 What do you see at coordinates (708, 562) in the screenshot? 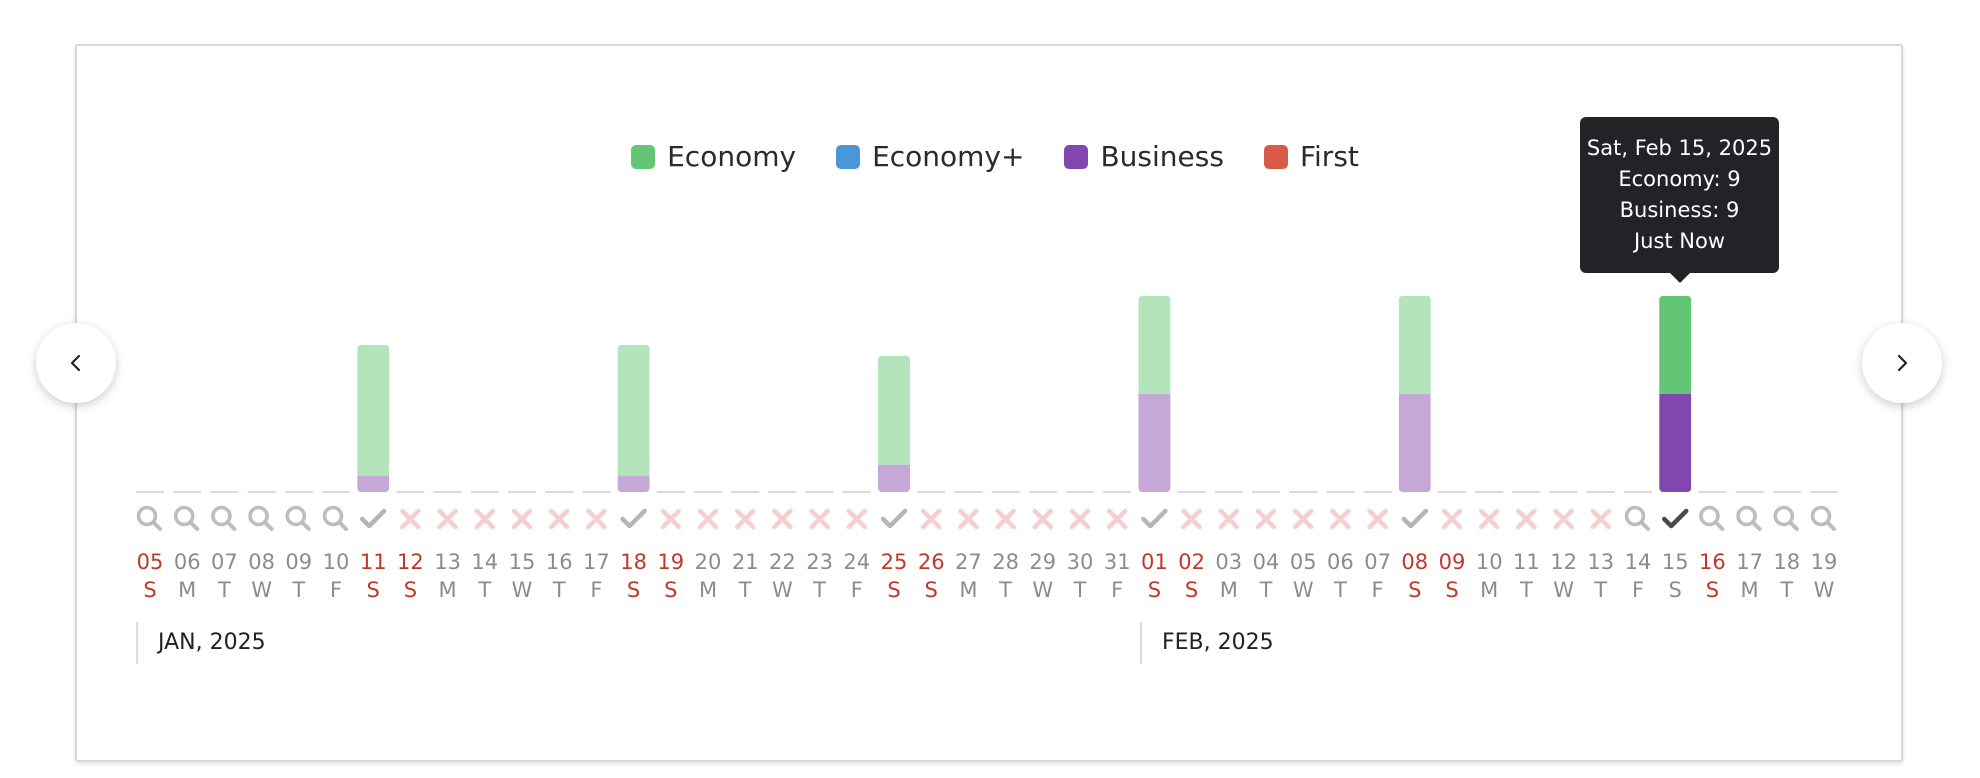
I see `tick-label-day: 20` at bounding box center [708, 562].